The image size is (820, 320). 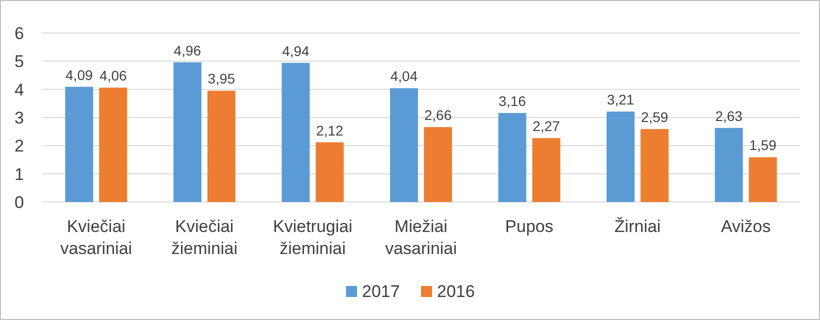 What do you see at coordinates (763, 145) in the screenshot?
I see `data-label: 1,59` at bounding box center [763, 145].